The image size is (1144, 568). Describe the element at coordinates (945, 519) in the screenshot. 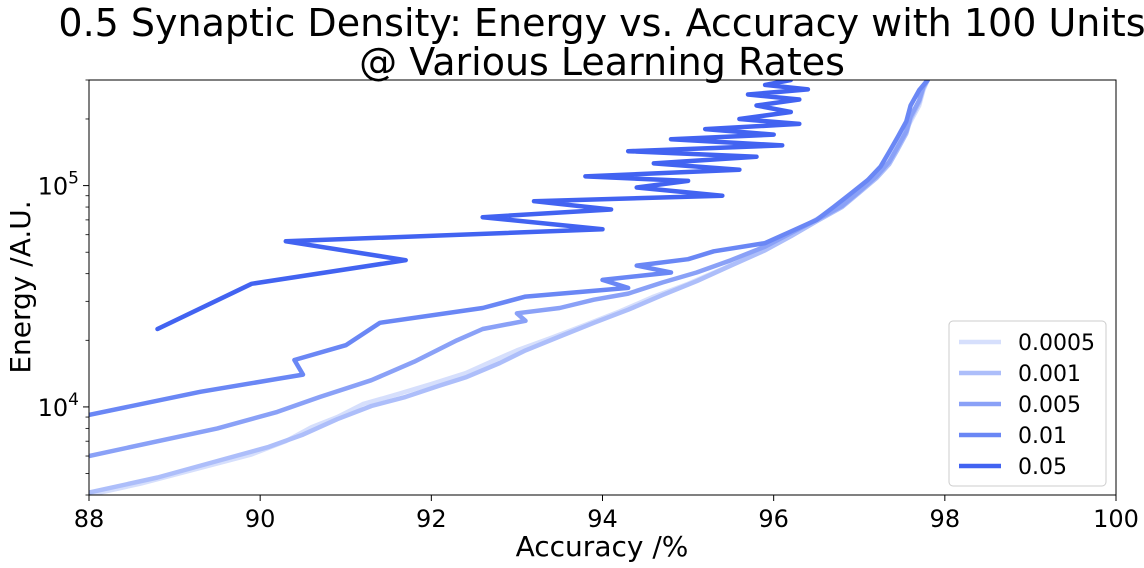

I see `x-tick-label: 98` at that location.